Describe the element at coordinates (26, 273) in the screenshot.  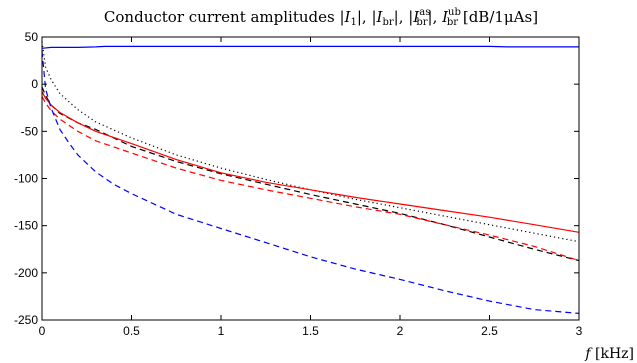
I see `y-tick-label: -200` at that location.